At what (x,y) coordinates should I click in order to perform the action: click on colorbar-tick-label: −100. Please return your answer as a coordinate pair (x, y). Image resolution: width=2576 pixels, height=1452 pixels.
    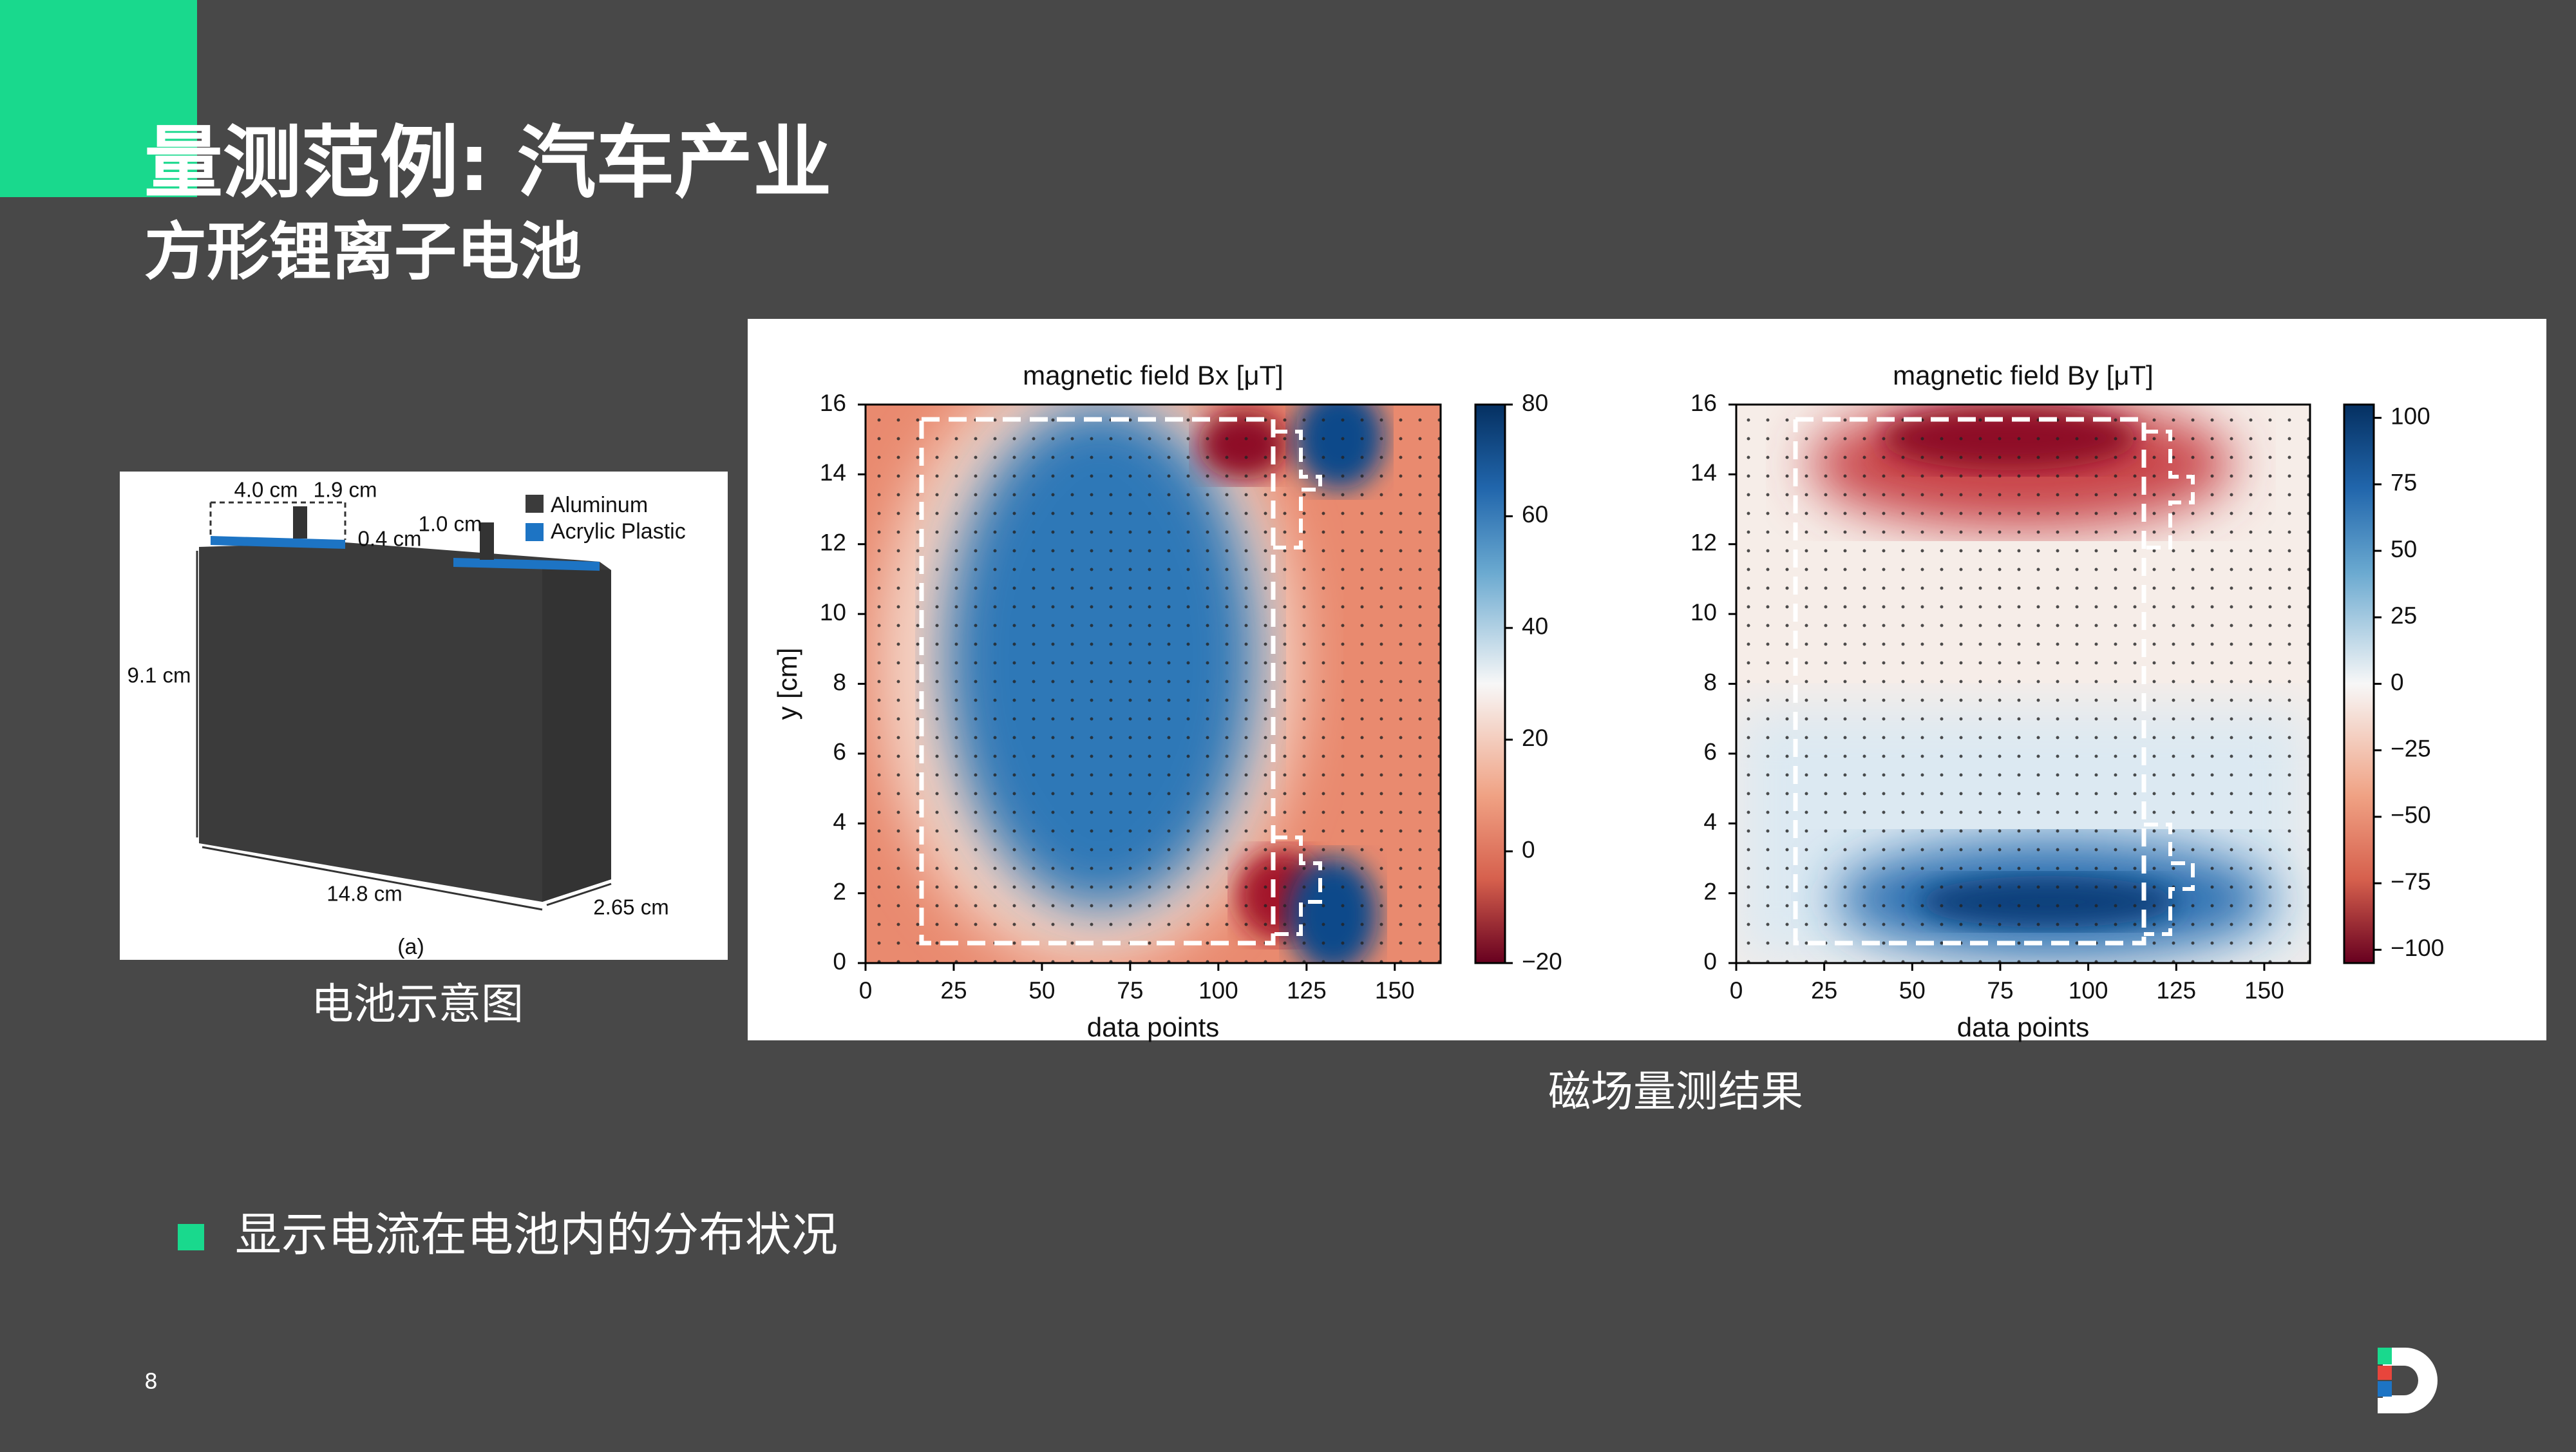
    Looking at the image, I should click on (2417, 948).